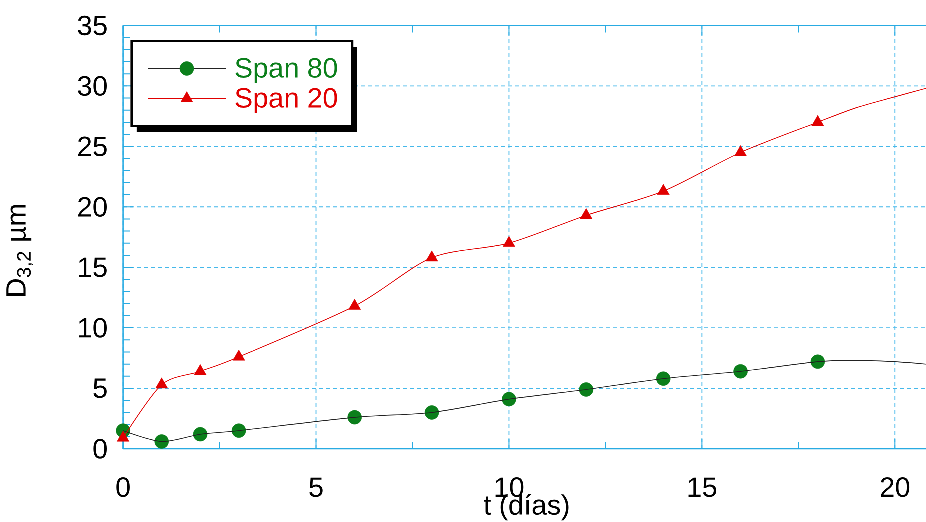  Describe the element at coordinates (93, 86) in the screenshot. I see `y-tick-label: 30` at that location.